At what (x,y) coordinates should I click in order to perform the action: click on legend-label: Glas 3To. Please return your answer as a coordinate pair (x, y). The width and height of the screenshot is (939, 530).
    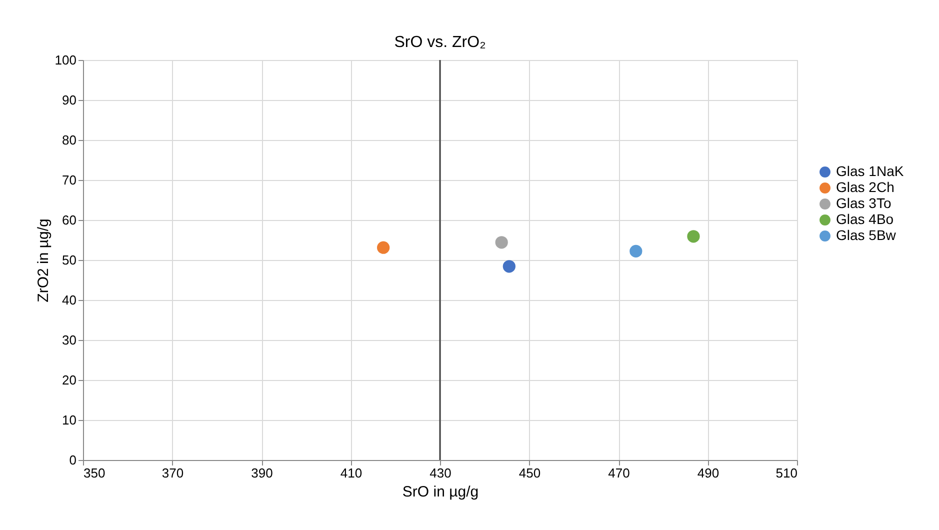
    Looking at the image, I should click on (864, 203).